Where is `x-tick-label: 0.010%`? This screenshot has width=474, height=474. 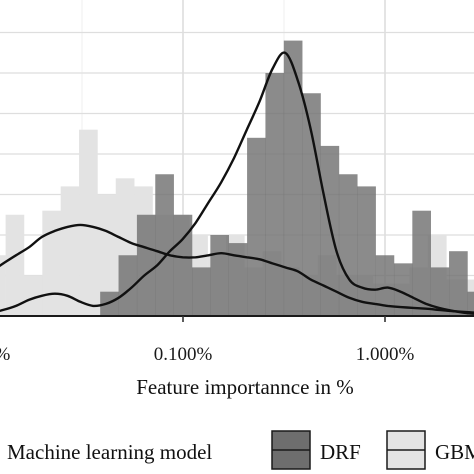
x-tick-label: 0.010% is located at coordinates (5, 354).